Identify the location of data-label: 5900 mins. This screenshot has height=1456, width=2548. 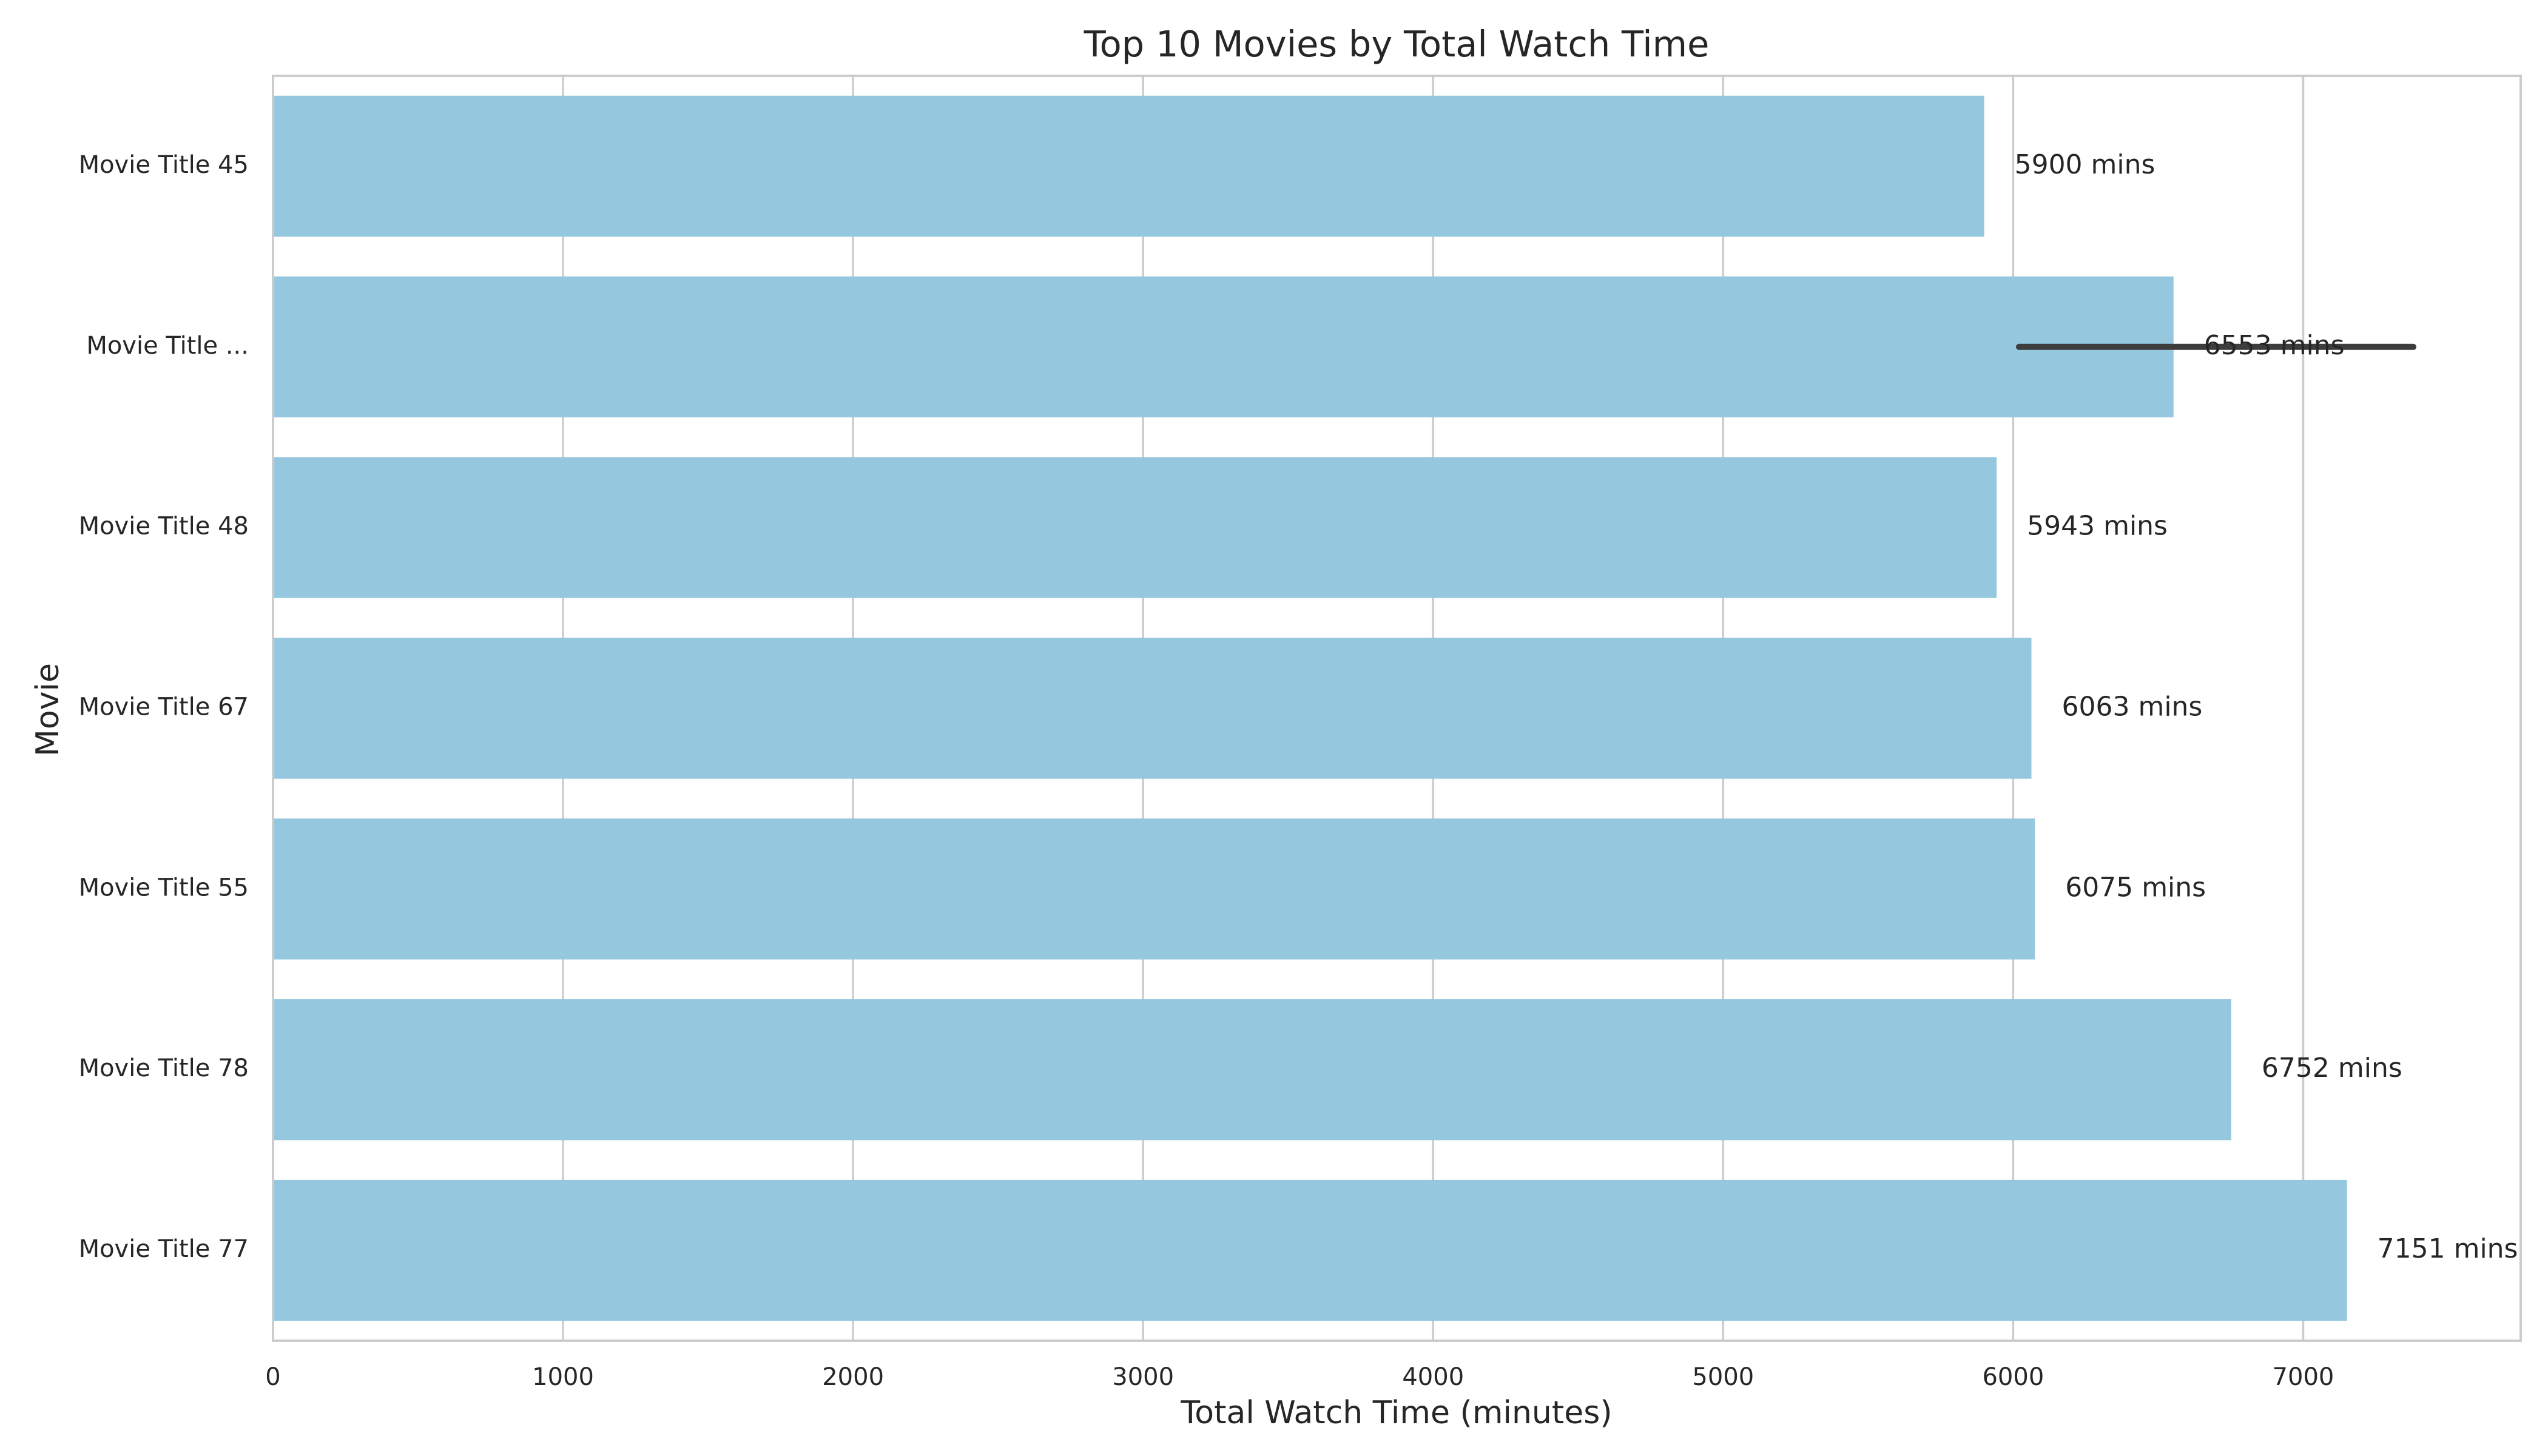
(2085, 164).